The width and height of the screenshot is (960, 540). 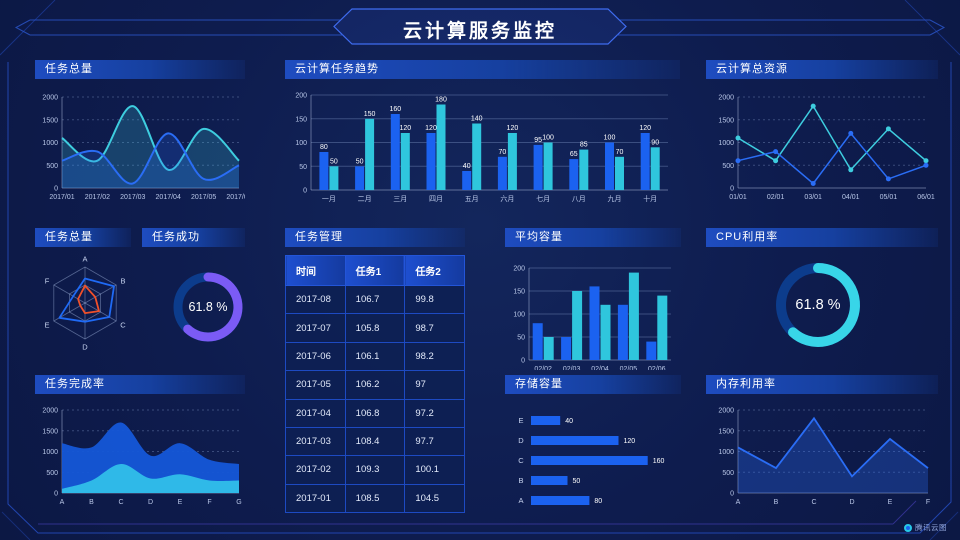 I want to click on panel-title: 任务总量, so click(x=83, y=237).